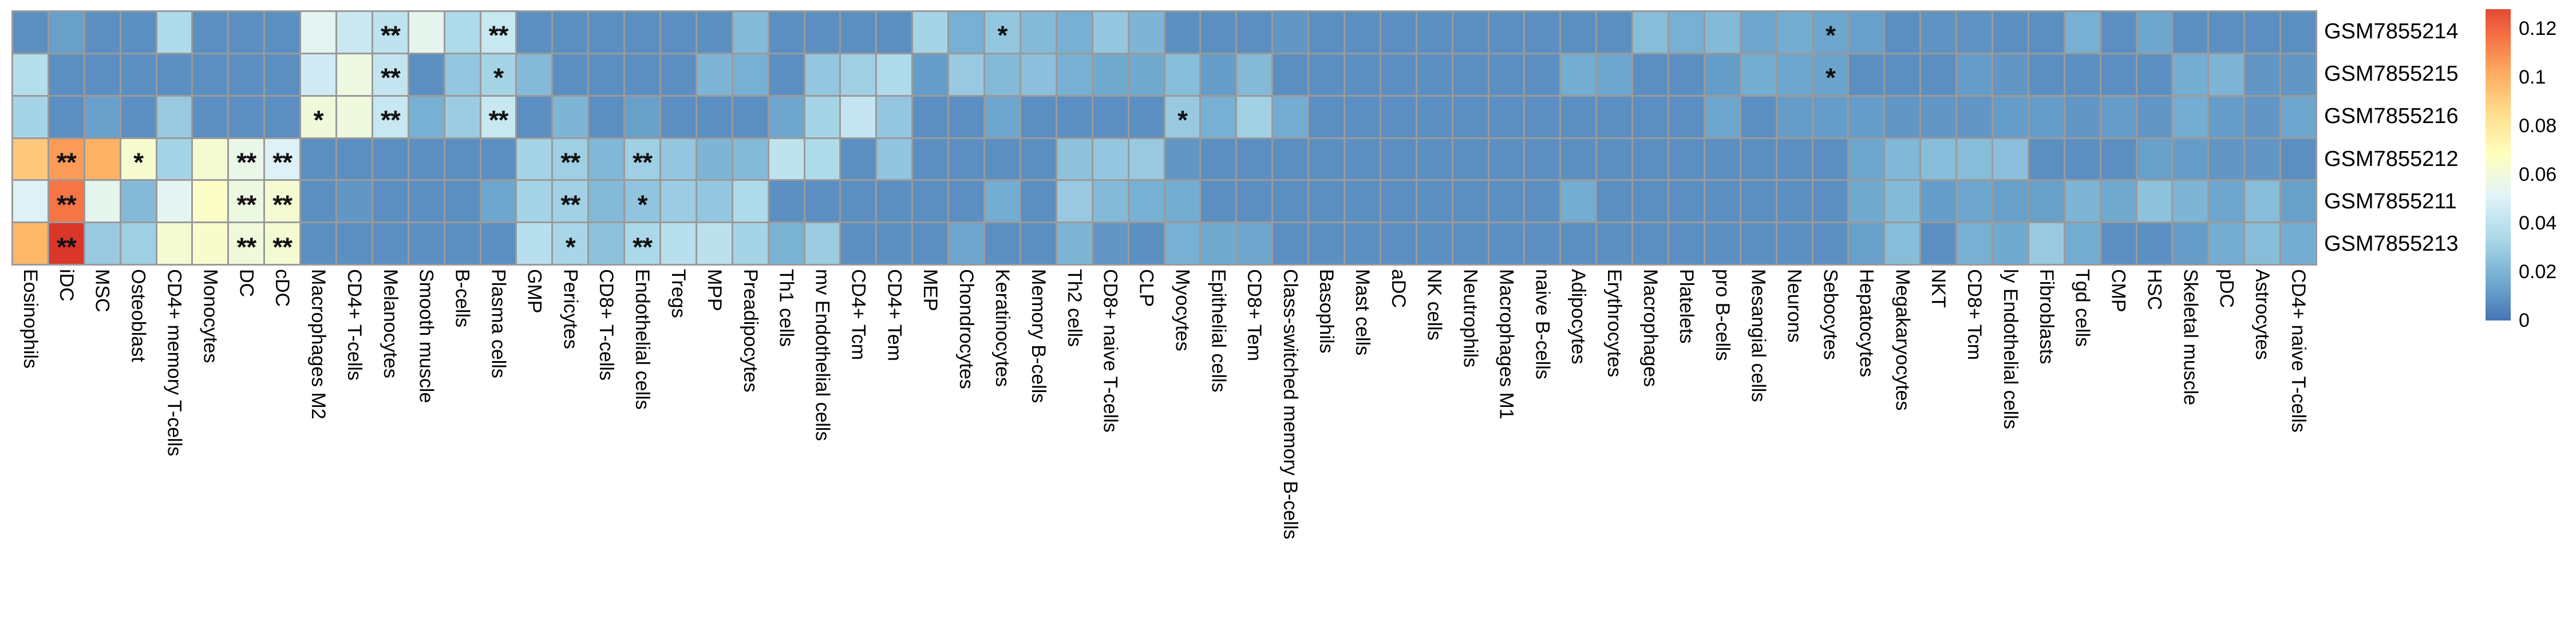 The width and height of the screenshot is (2576, 641). Describe the element at coordinates (2118, 290) in the screenshot. I see `x-axis-label: CMP` at that location.